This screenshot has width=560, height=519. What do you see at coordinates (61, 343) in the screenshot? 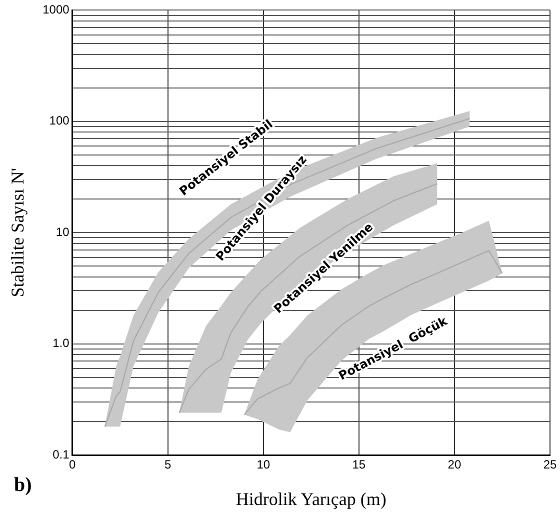
I see `y-tick-label: 1.0` at bounding box center [61, 343].